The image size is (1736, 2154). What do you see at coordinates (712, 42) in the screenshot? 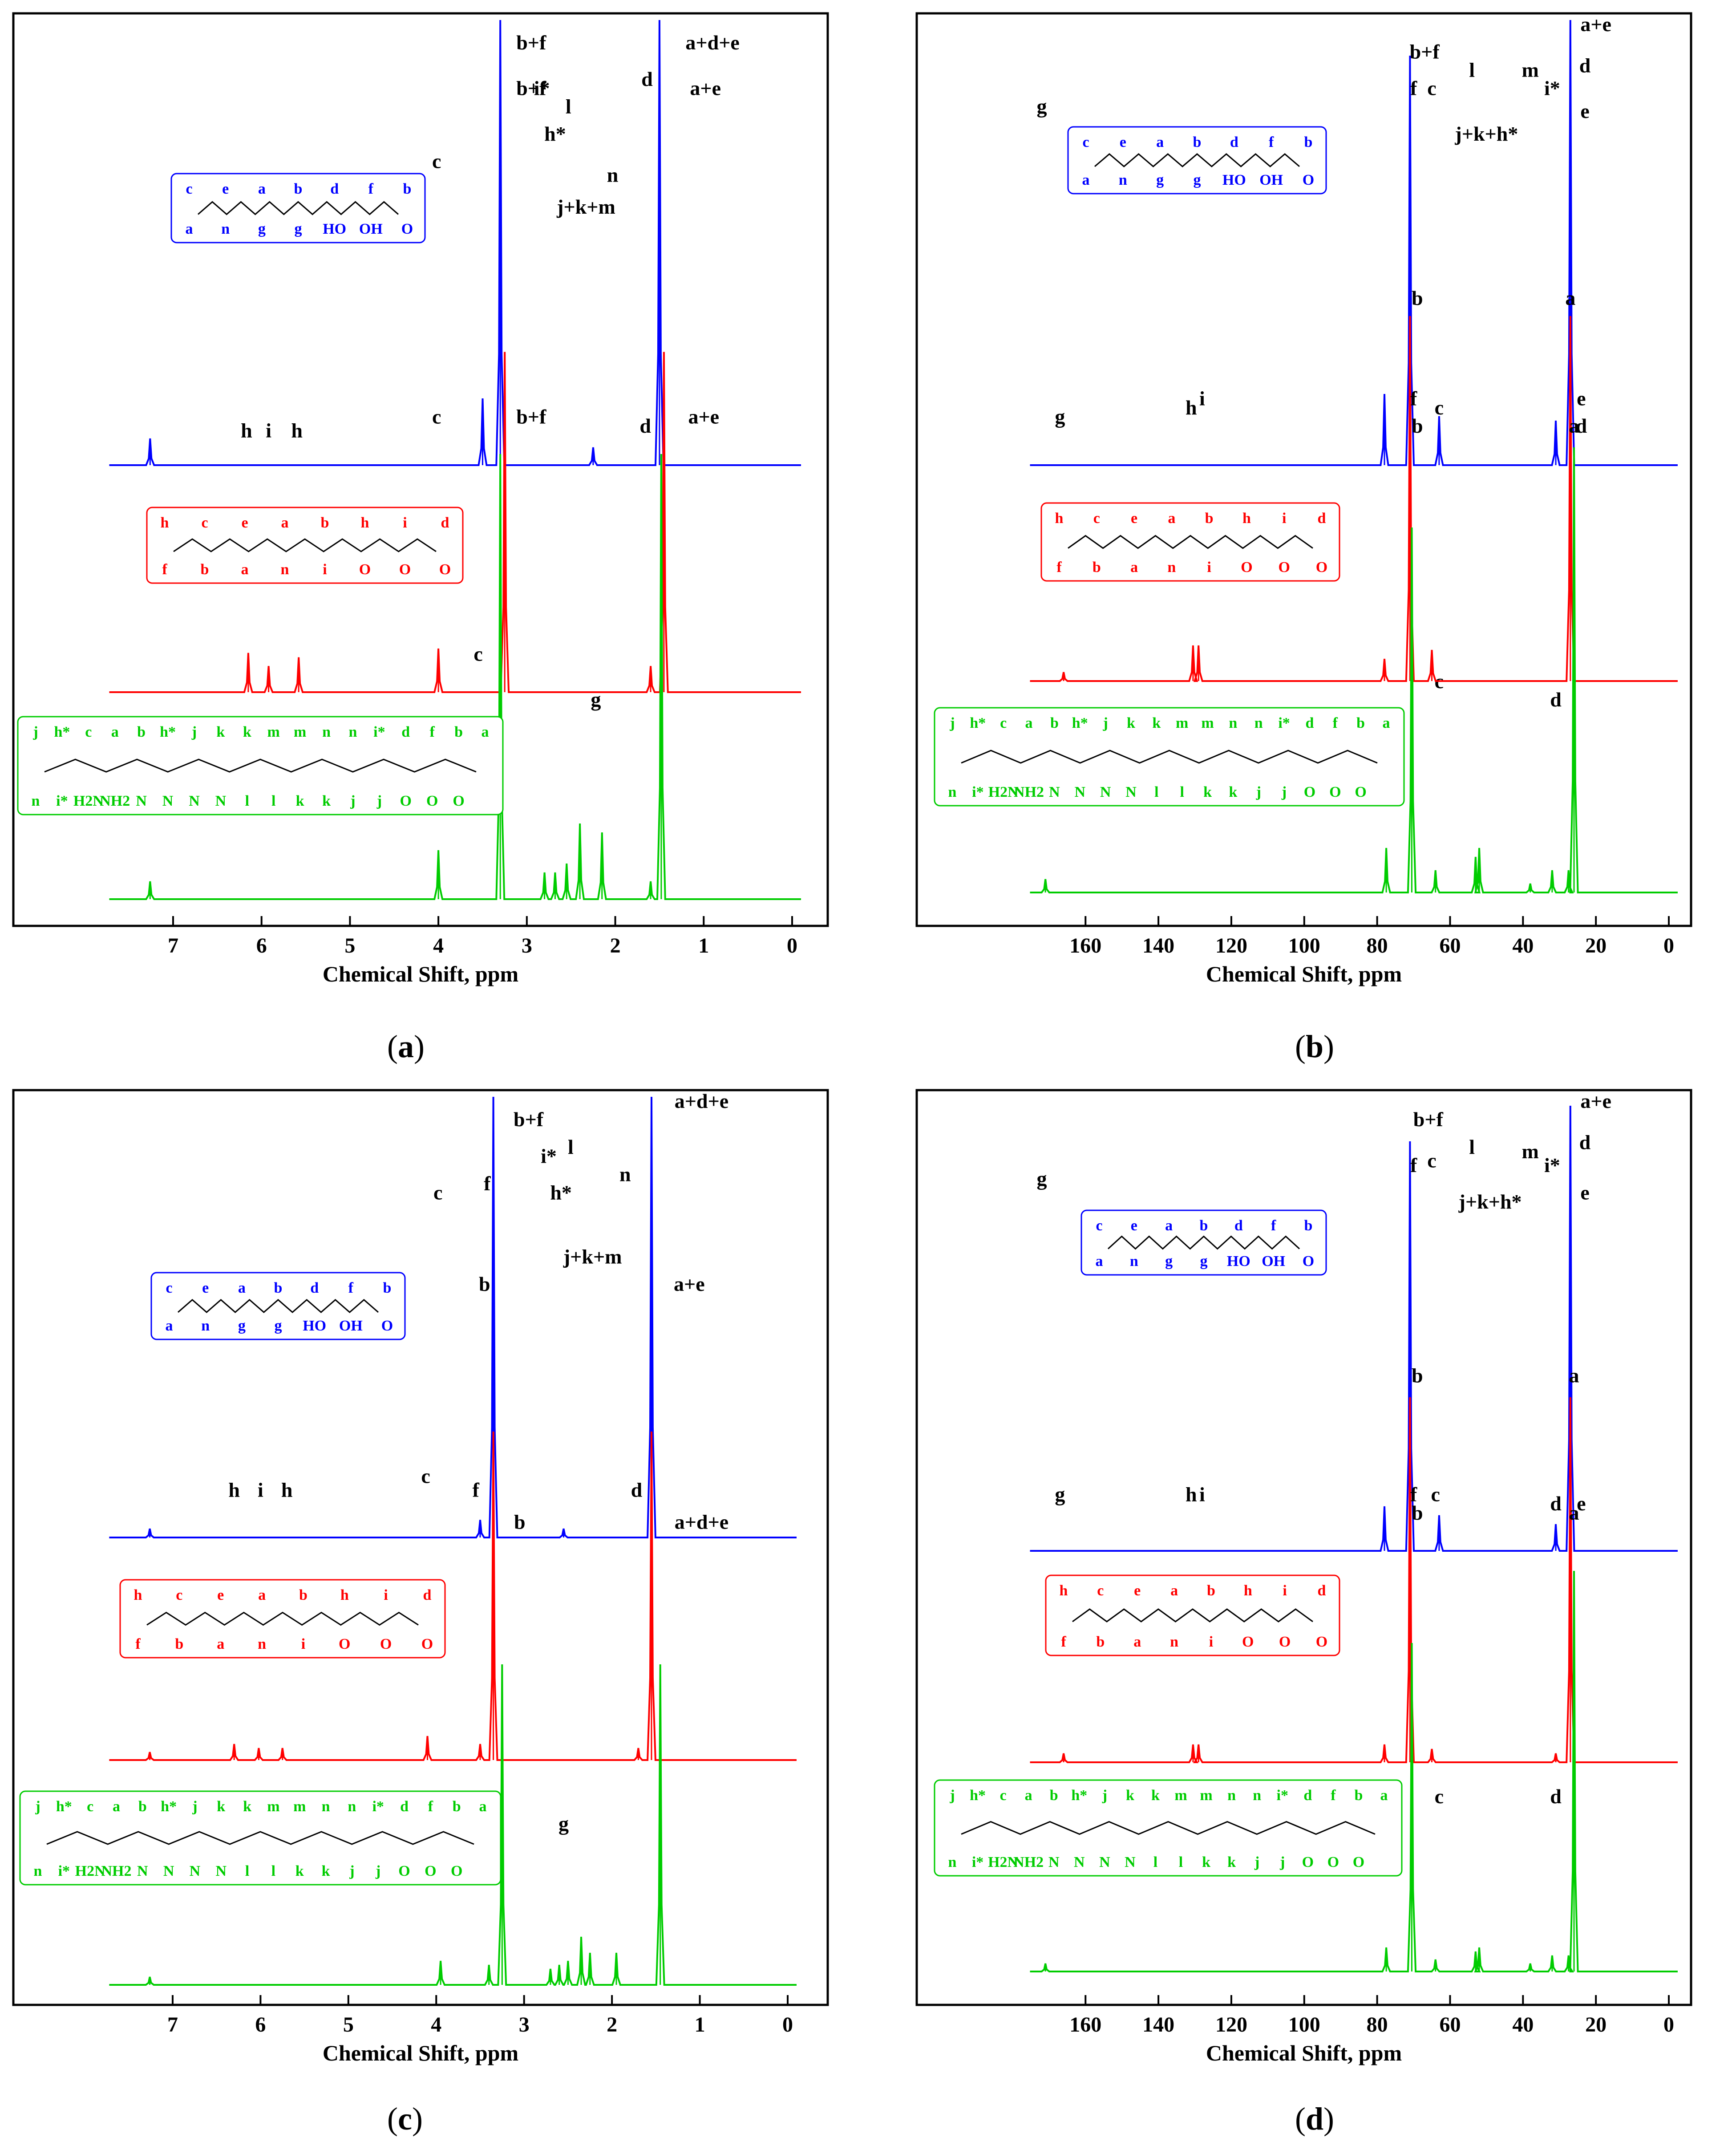
I see `peak-label: a+d+e` at bounding box center [712, 42].